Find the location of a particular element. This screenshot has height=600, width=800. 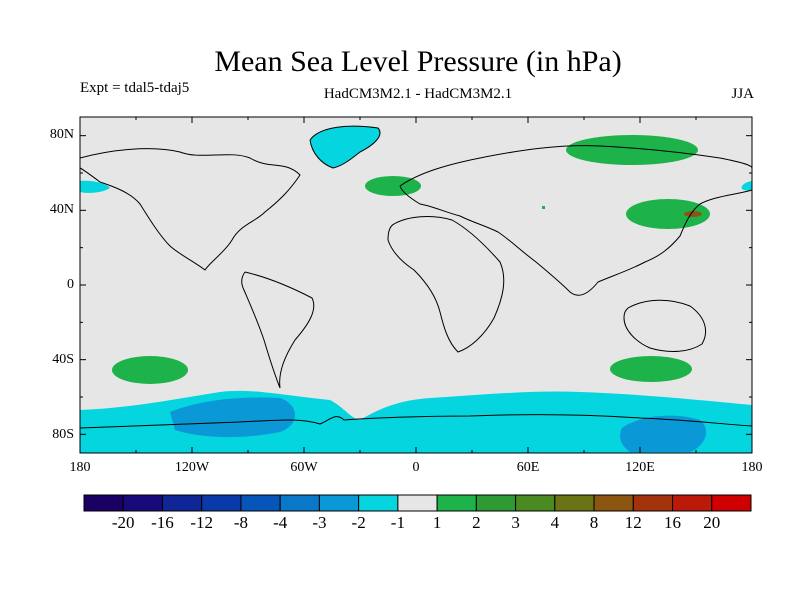

australia-coast is located at coordinates (664, 325).